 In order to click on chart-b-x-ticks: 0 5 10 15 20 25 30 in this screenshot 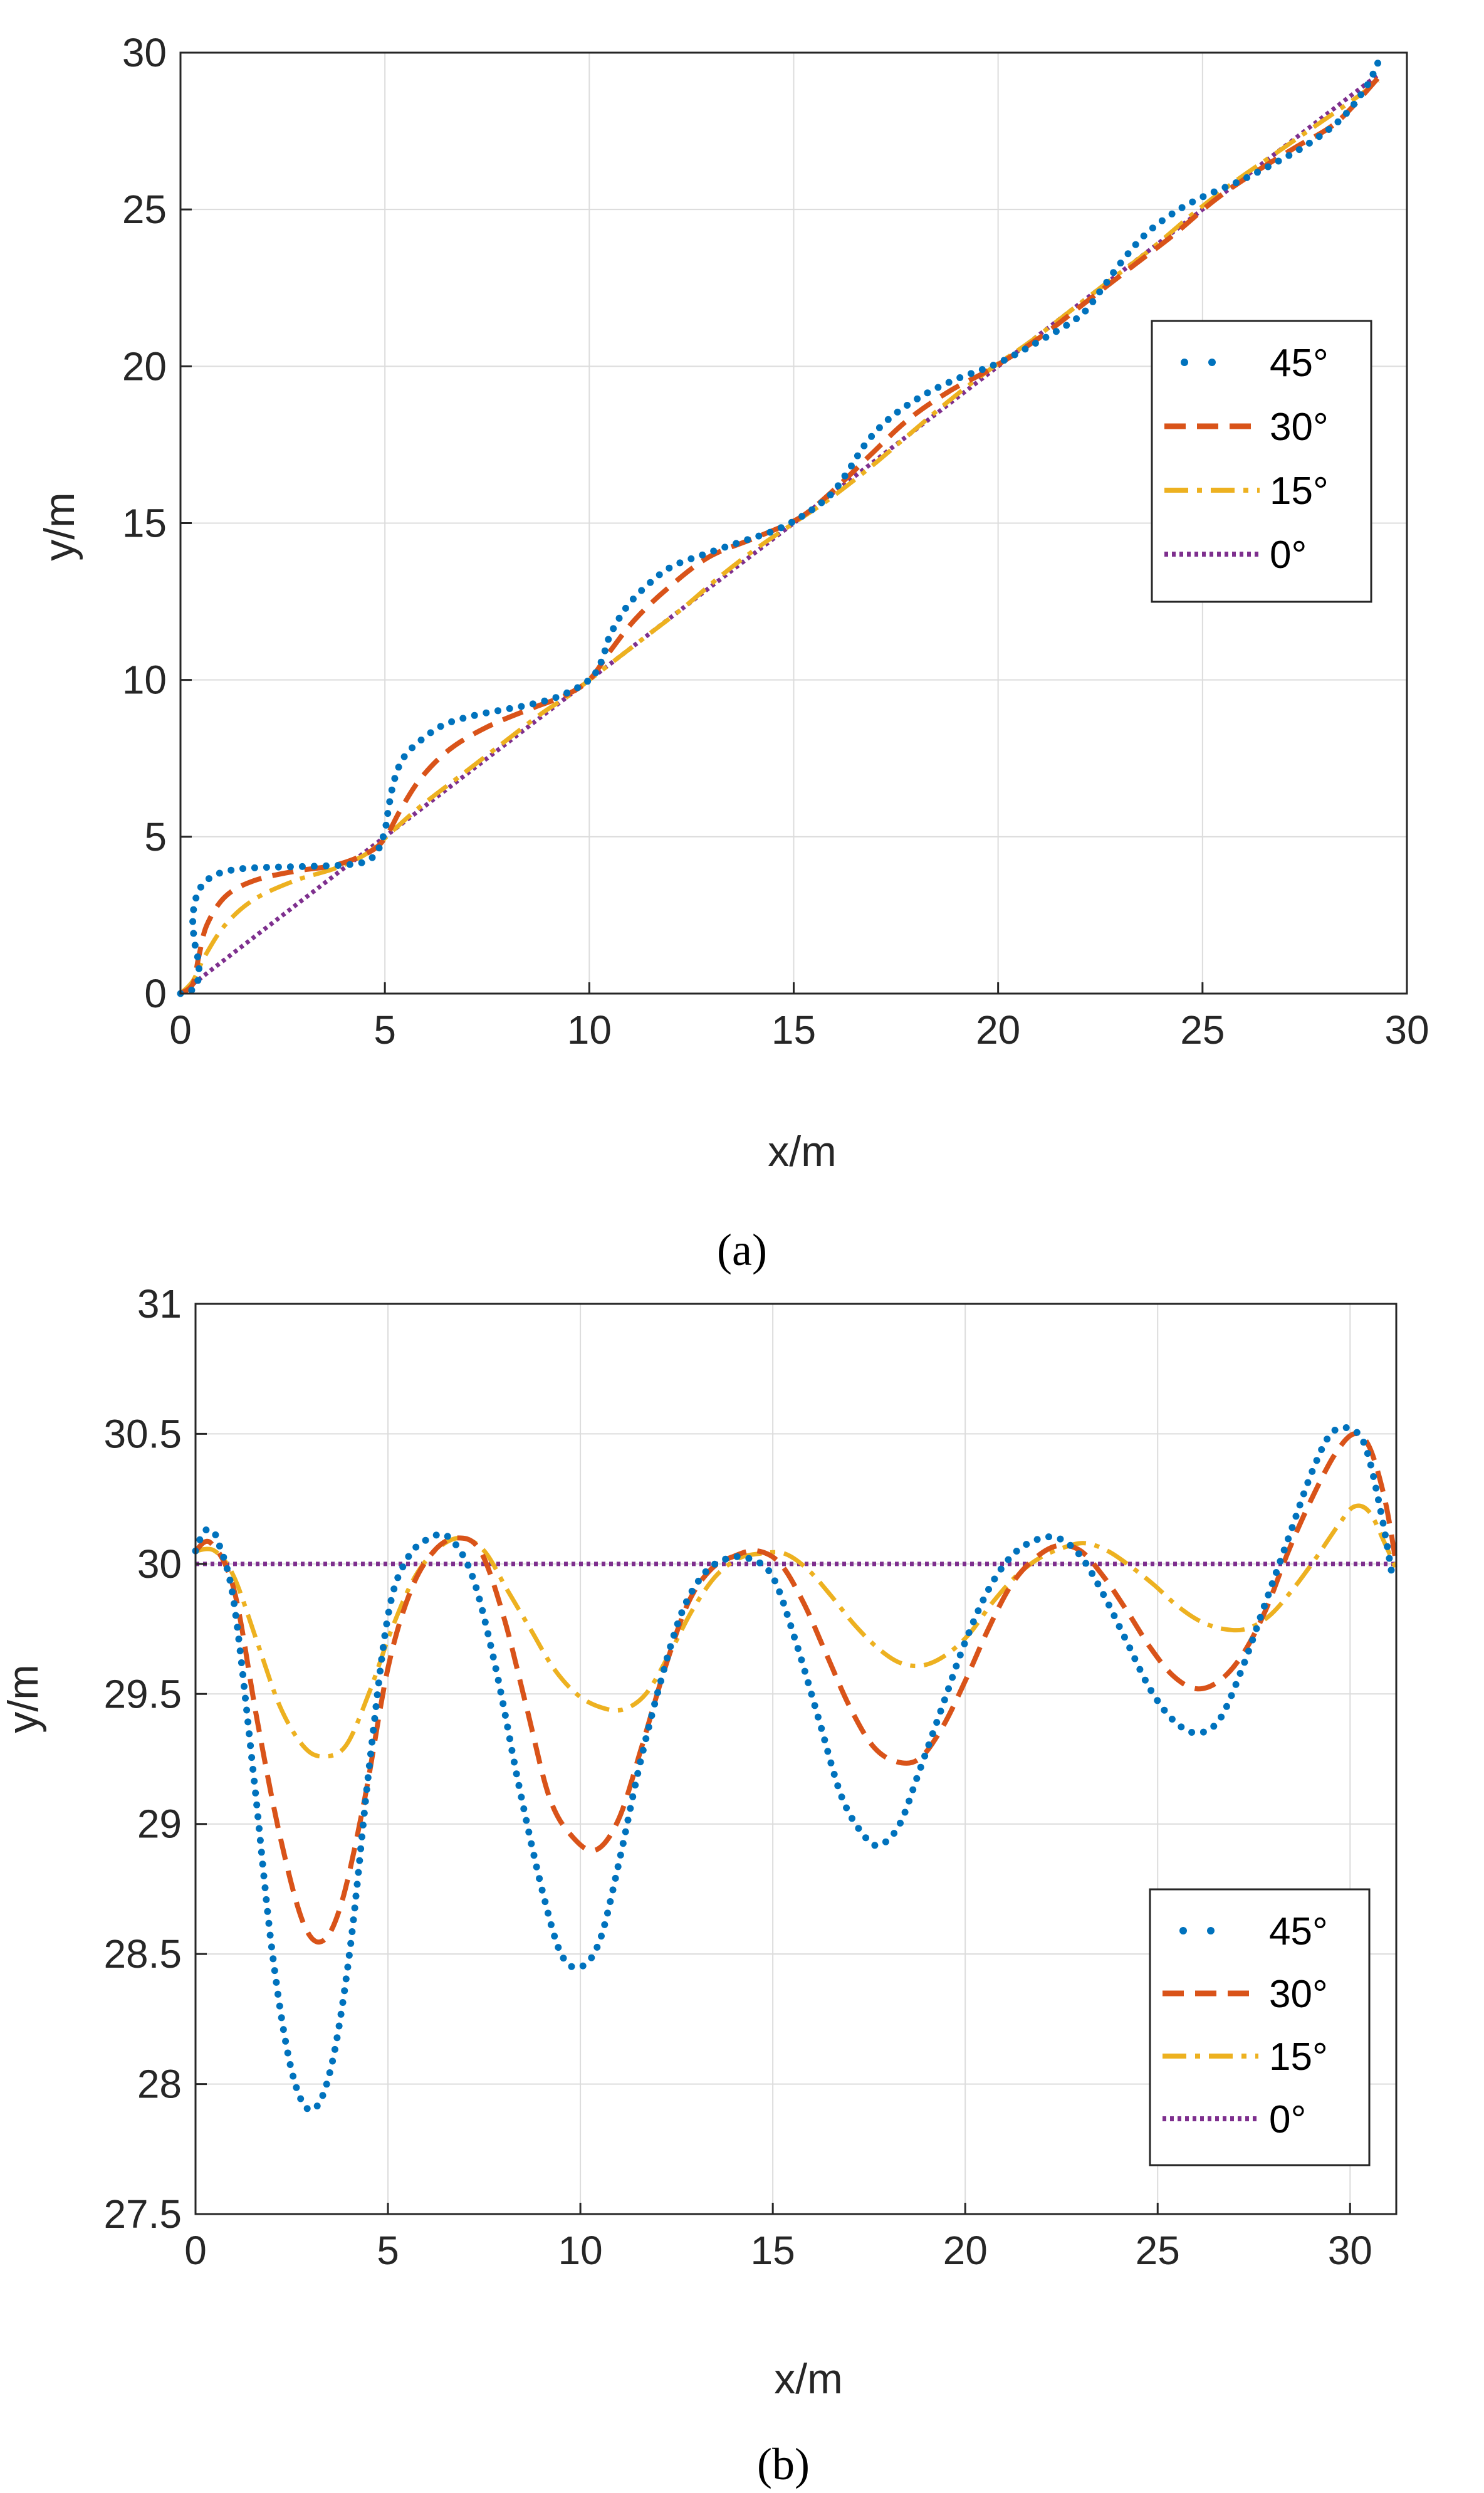, I will do `click(778, 2238)`.